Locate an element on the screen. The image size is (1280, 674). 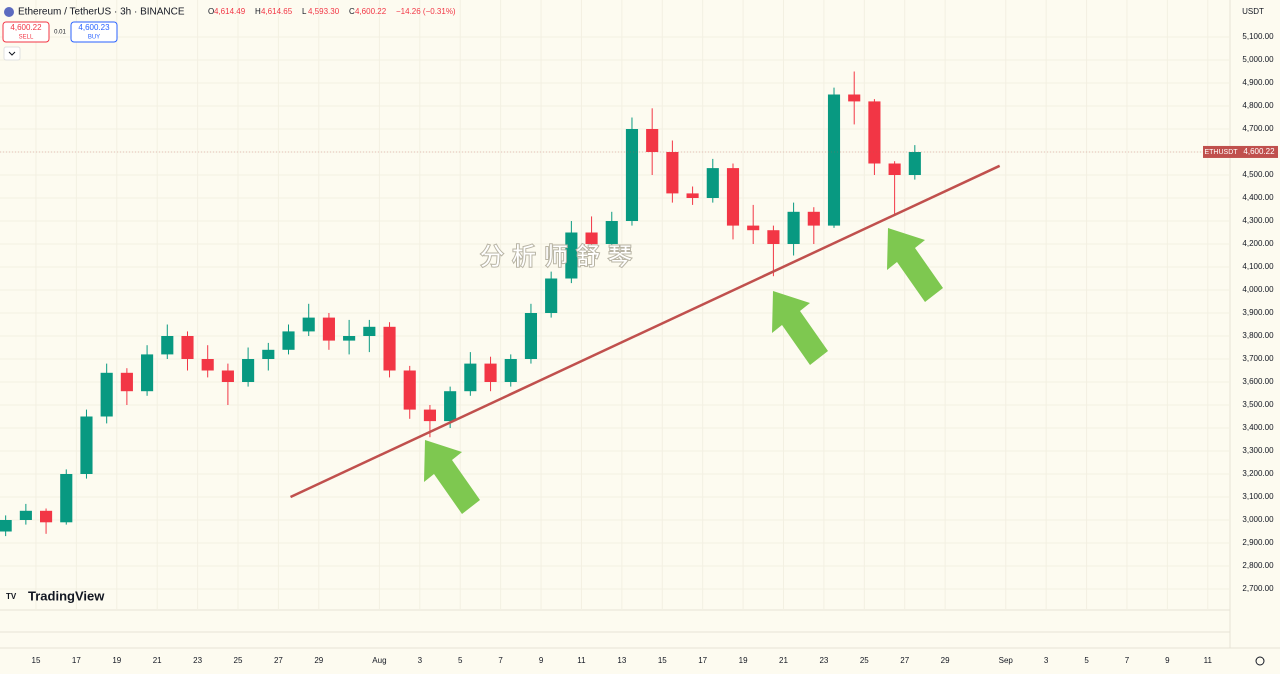
y-tick-label: 2,700.00 is located at coordinates (1258, 588).